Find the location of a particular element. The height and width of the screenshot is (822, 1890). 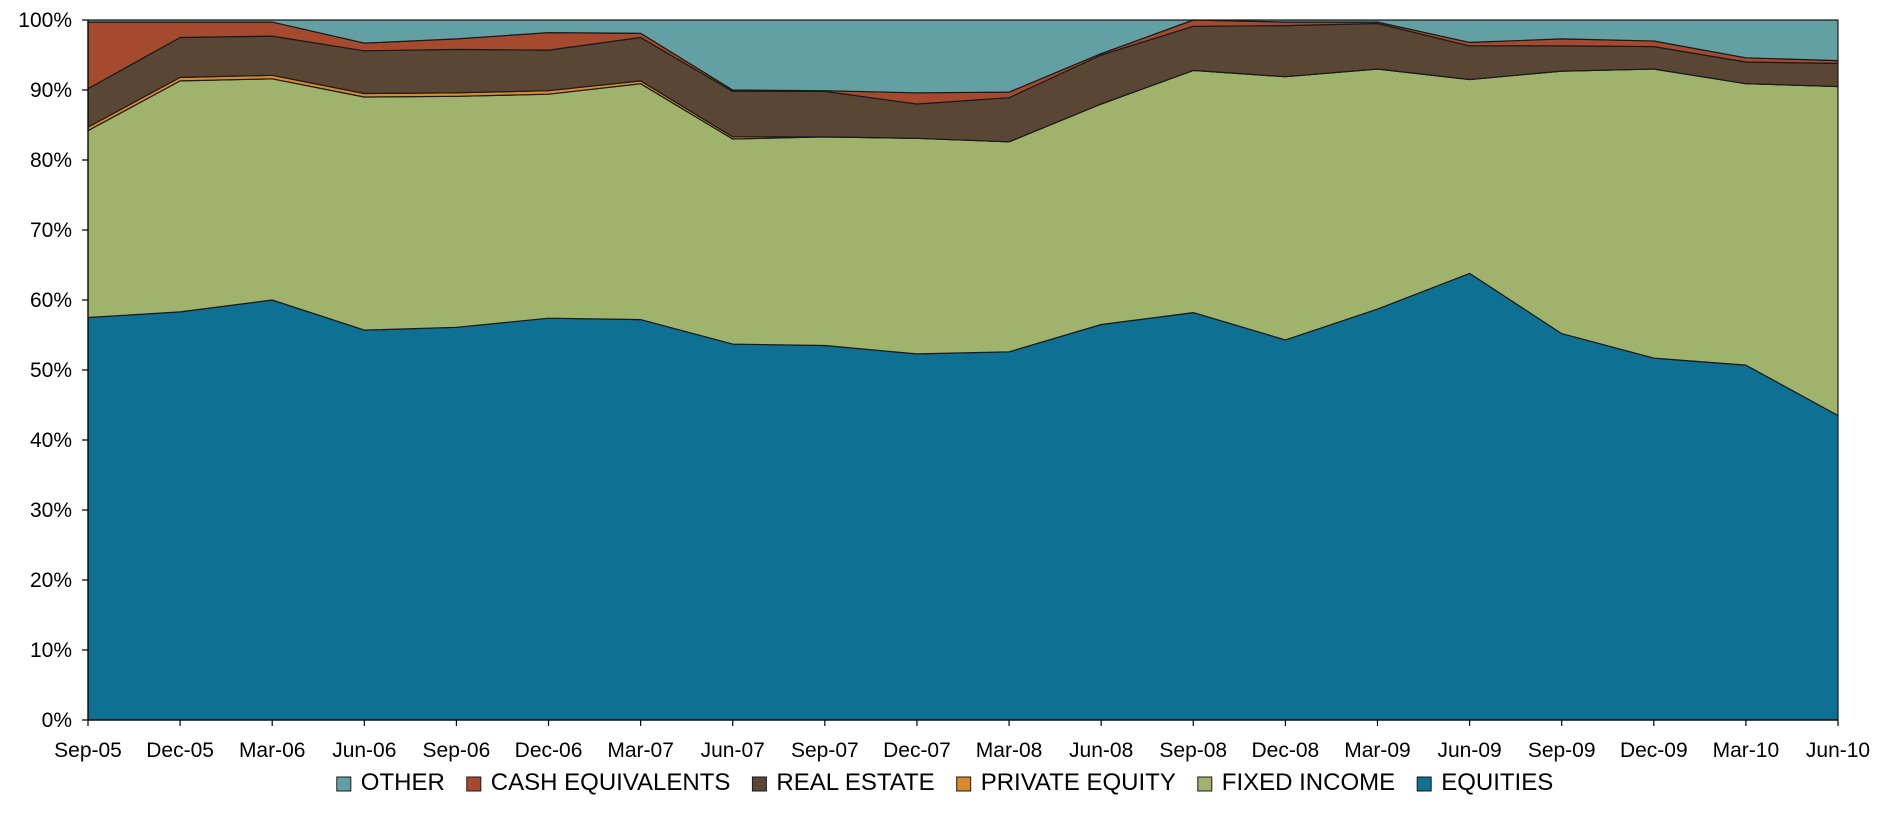

y-axis-ticks: 0% 10% 20% 30% 40% 50% 60% 70% 80% 90% 100% is located at coordinates (53, 370).